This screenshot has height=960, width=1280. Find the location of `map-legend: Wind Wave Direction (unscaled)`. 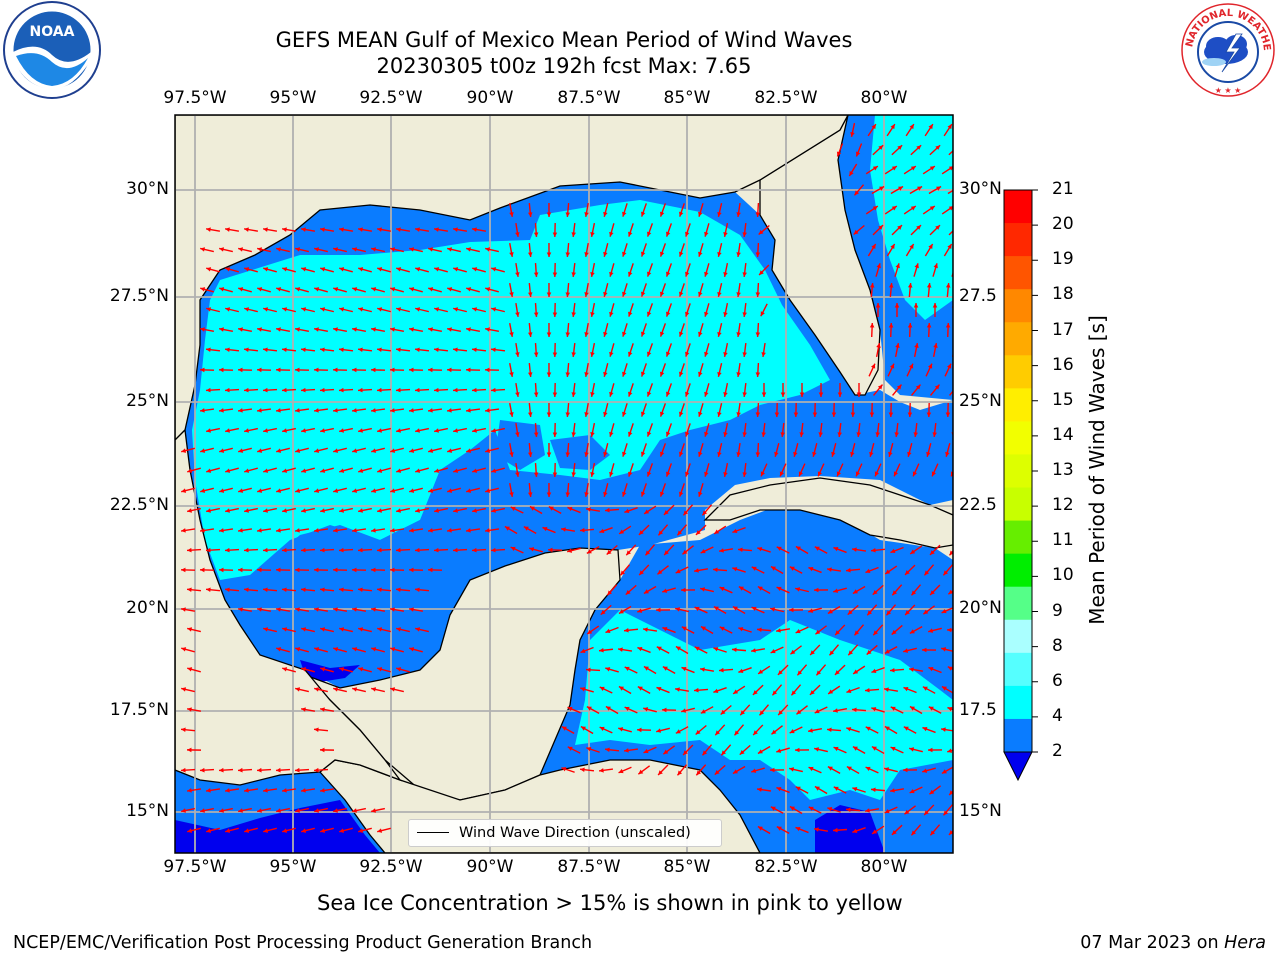

map-legend: Wind Wave Direction (unscaled) is located at coordinates (565, 833).